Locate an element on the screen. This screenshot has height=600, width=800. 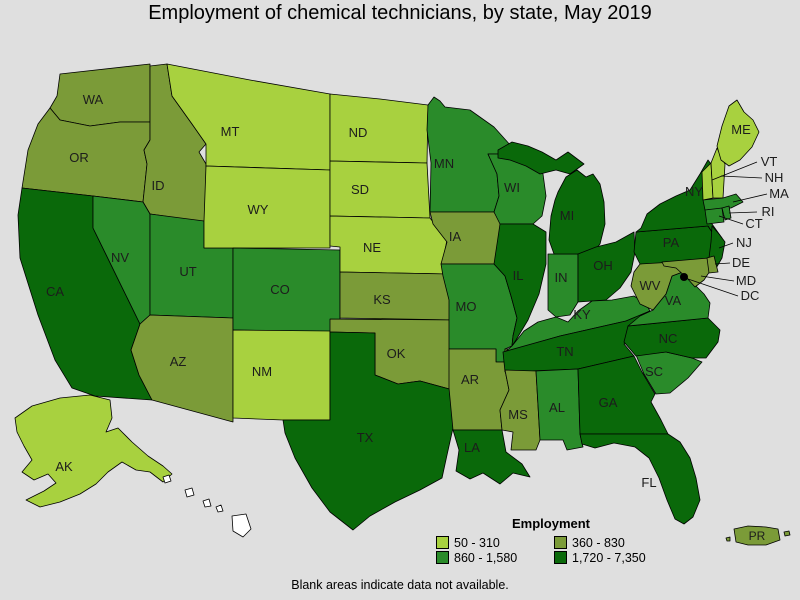
state-label-ma: MA is located at coordinates (779, 193).